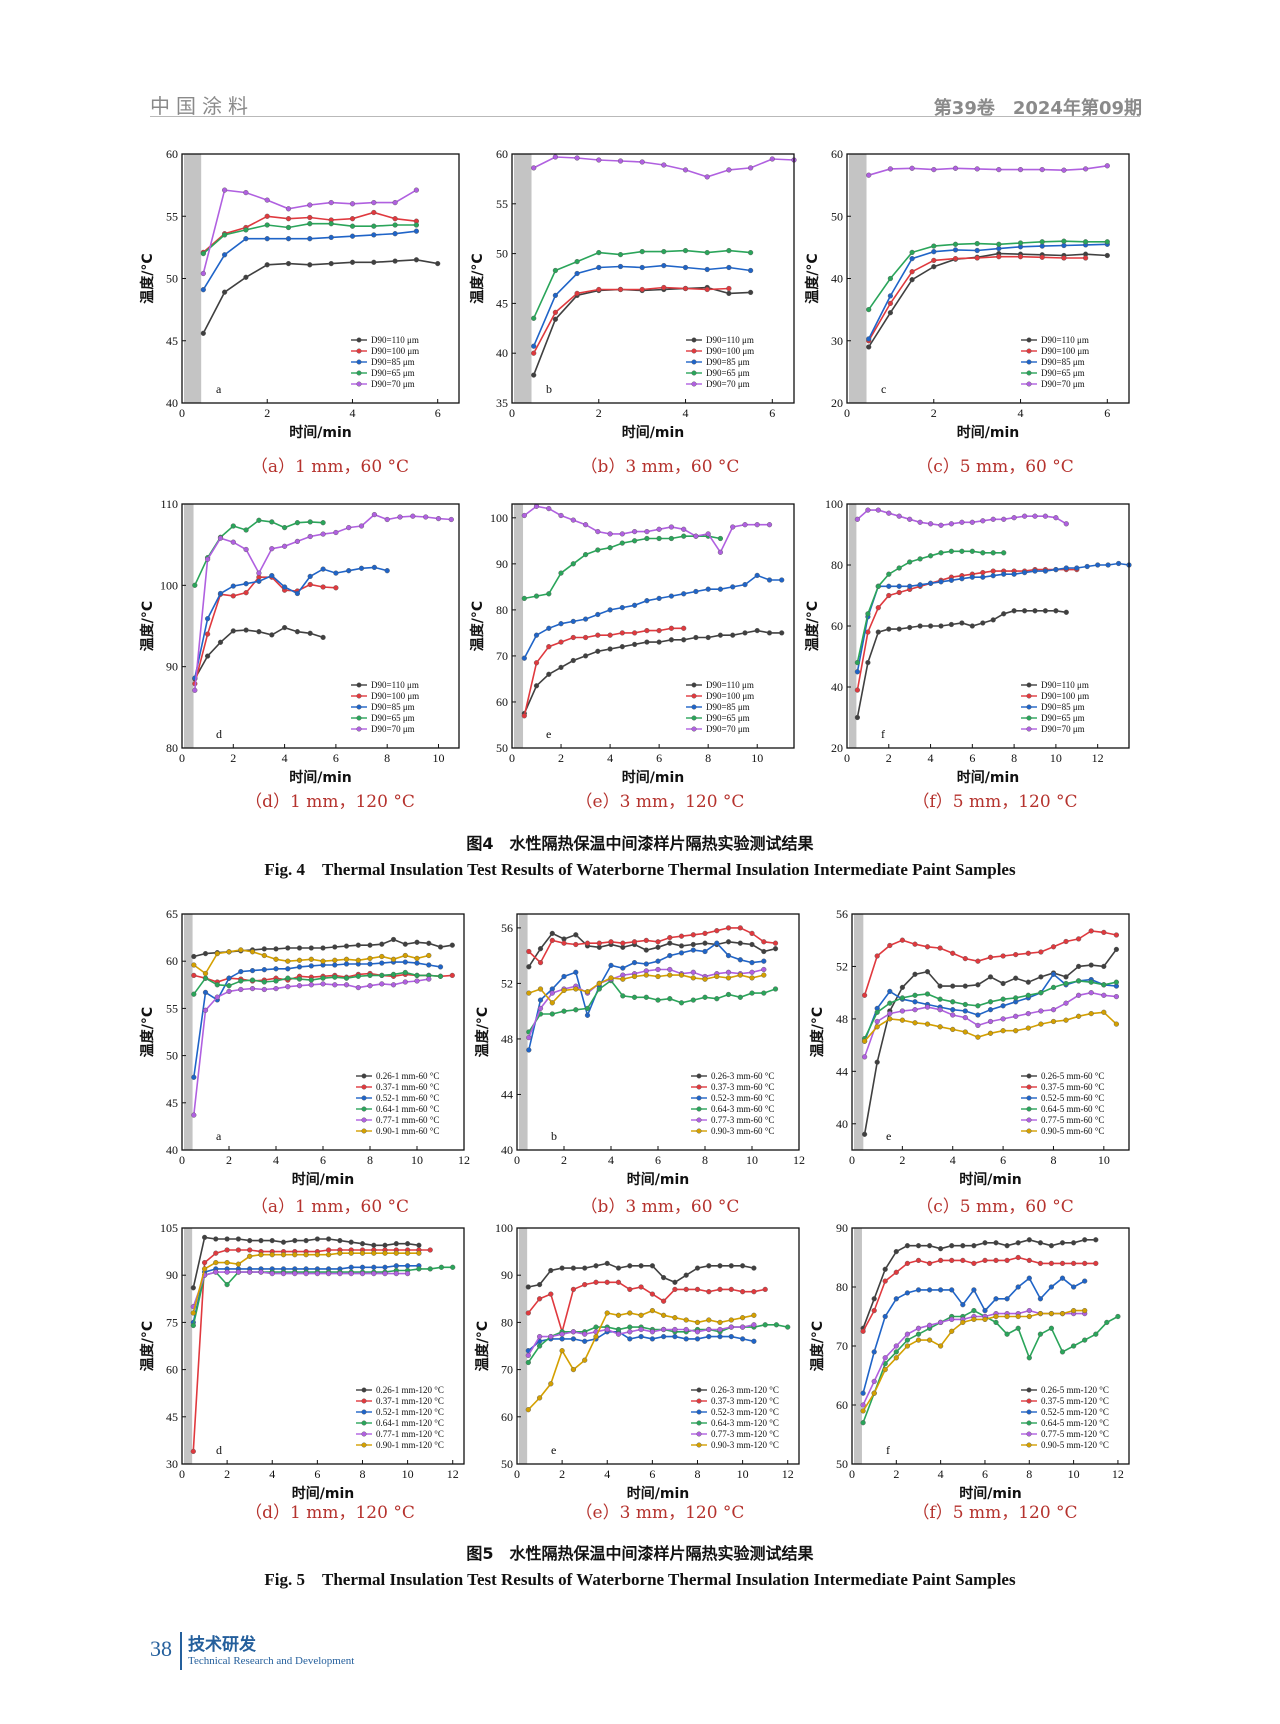 This screenshot has width=1280, height=1724. I want to click on x-tick-label: 0, so click(512, 413).